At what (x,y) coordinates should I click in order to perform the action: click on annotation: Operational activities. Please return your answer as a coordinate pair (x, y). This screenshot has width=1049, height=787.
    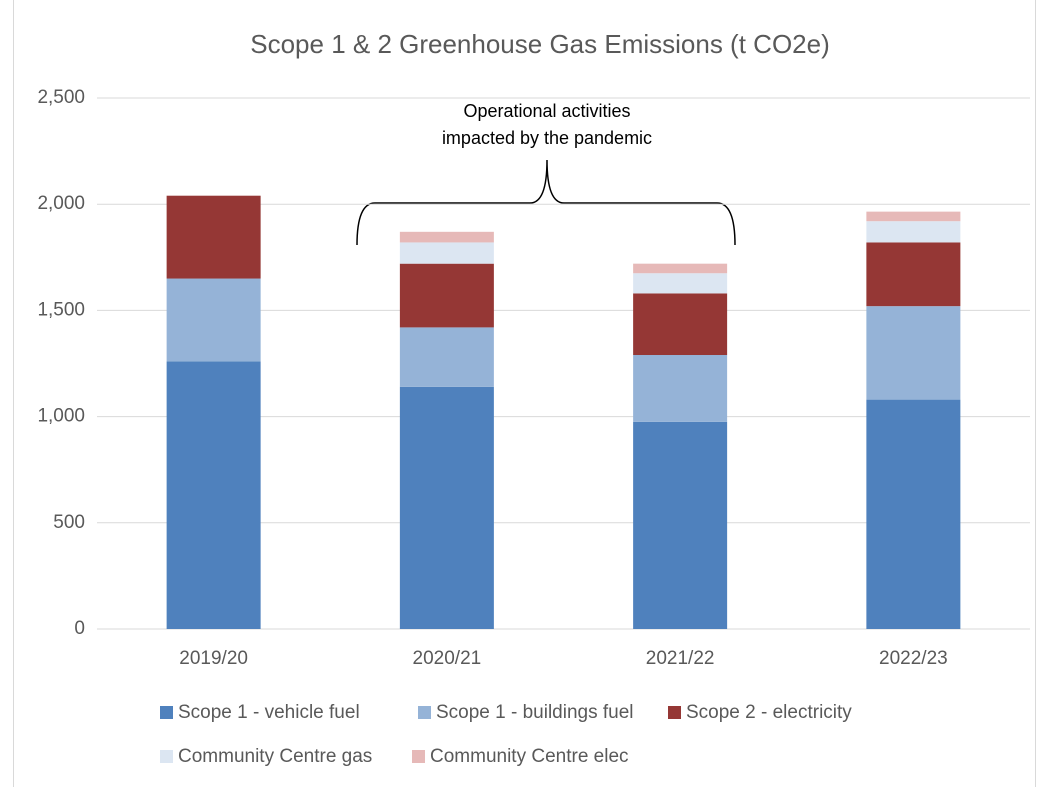
    Looking at the image, I should click on (546, 111).